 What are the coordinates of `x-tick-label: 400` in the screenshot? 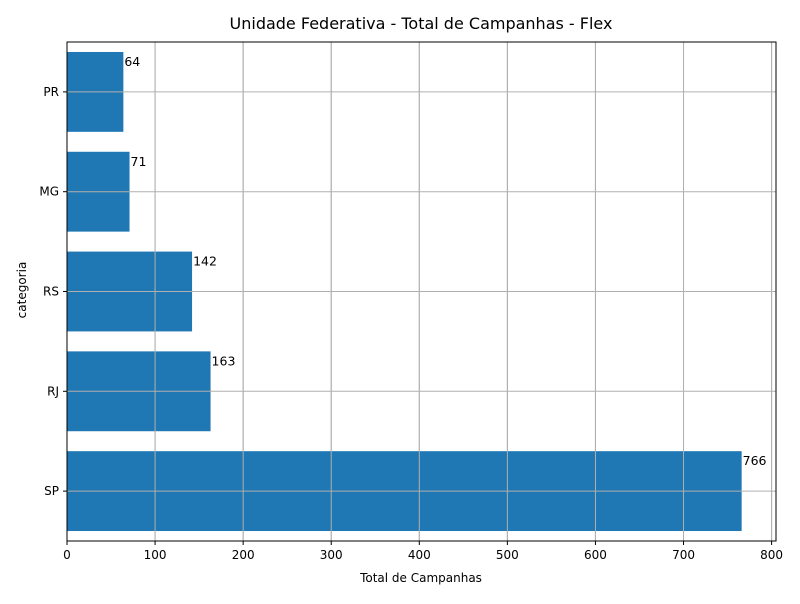 It's located at (419, 555).